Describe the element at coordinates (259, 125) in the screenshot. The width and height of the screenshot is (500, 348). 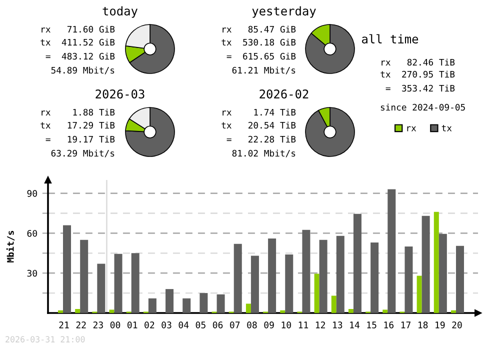
I see `text: tx 20.54 TiB` at that location.